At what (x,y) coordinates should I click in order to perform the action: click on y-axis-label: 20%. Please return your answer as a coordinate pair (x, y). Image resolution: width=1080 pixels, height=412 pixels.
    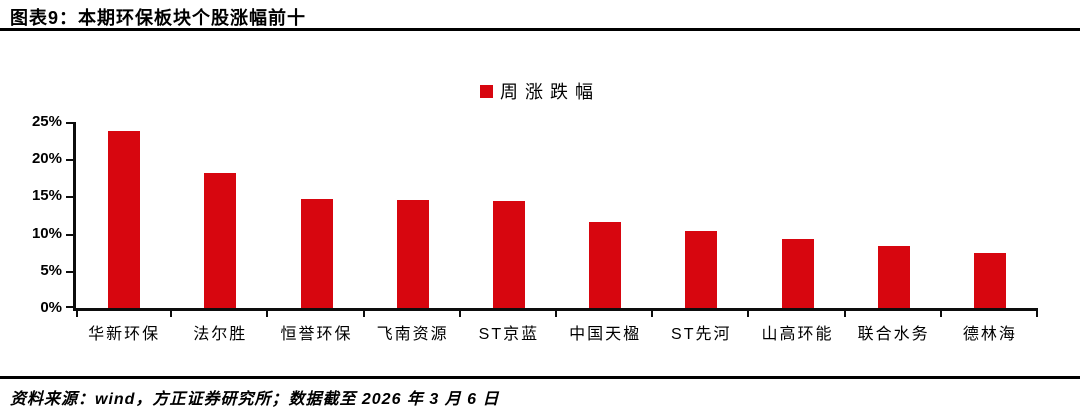
    Looking at the image, I should click on (46, 159).